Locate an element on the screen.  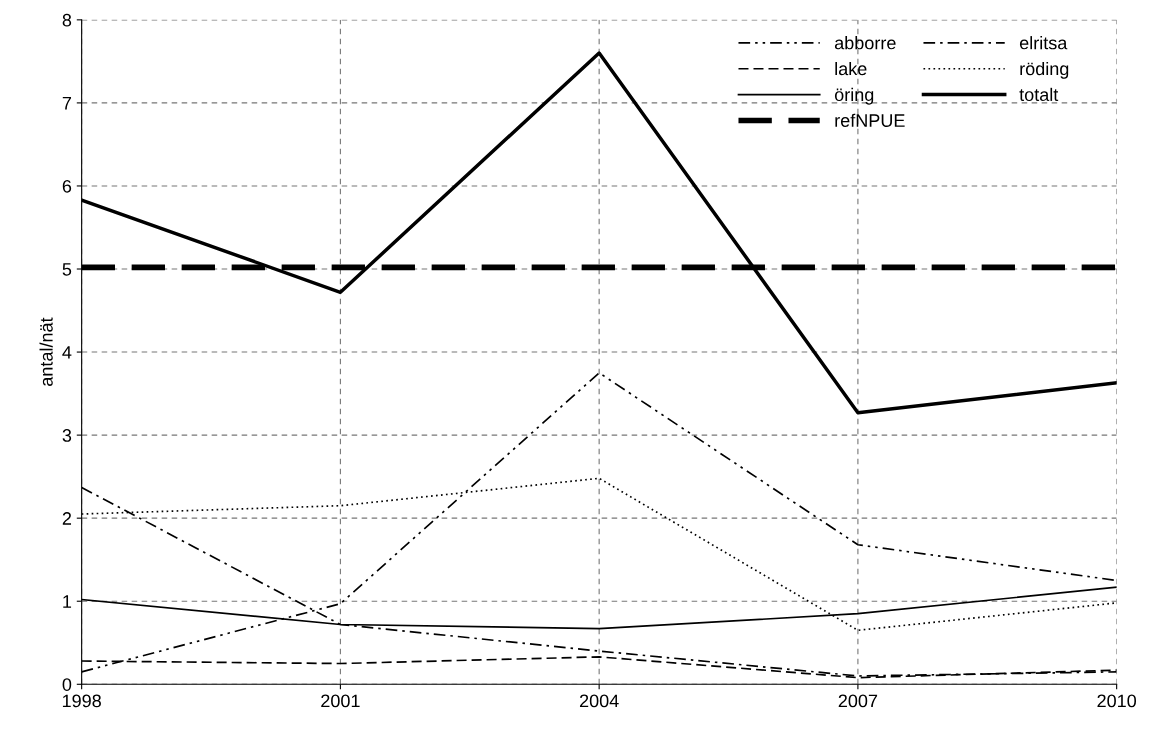
x-tick-label: 2004 is located at coordinates (599, 701).